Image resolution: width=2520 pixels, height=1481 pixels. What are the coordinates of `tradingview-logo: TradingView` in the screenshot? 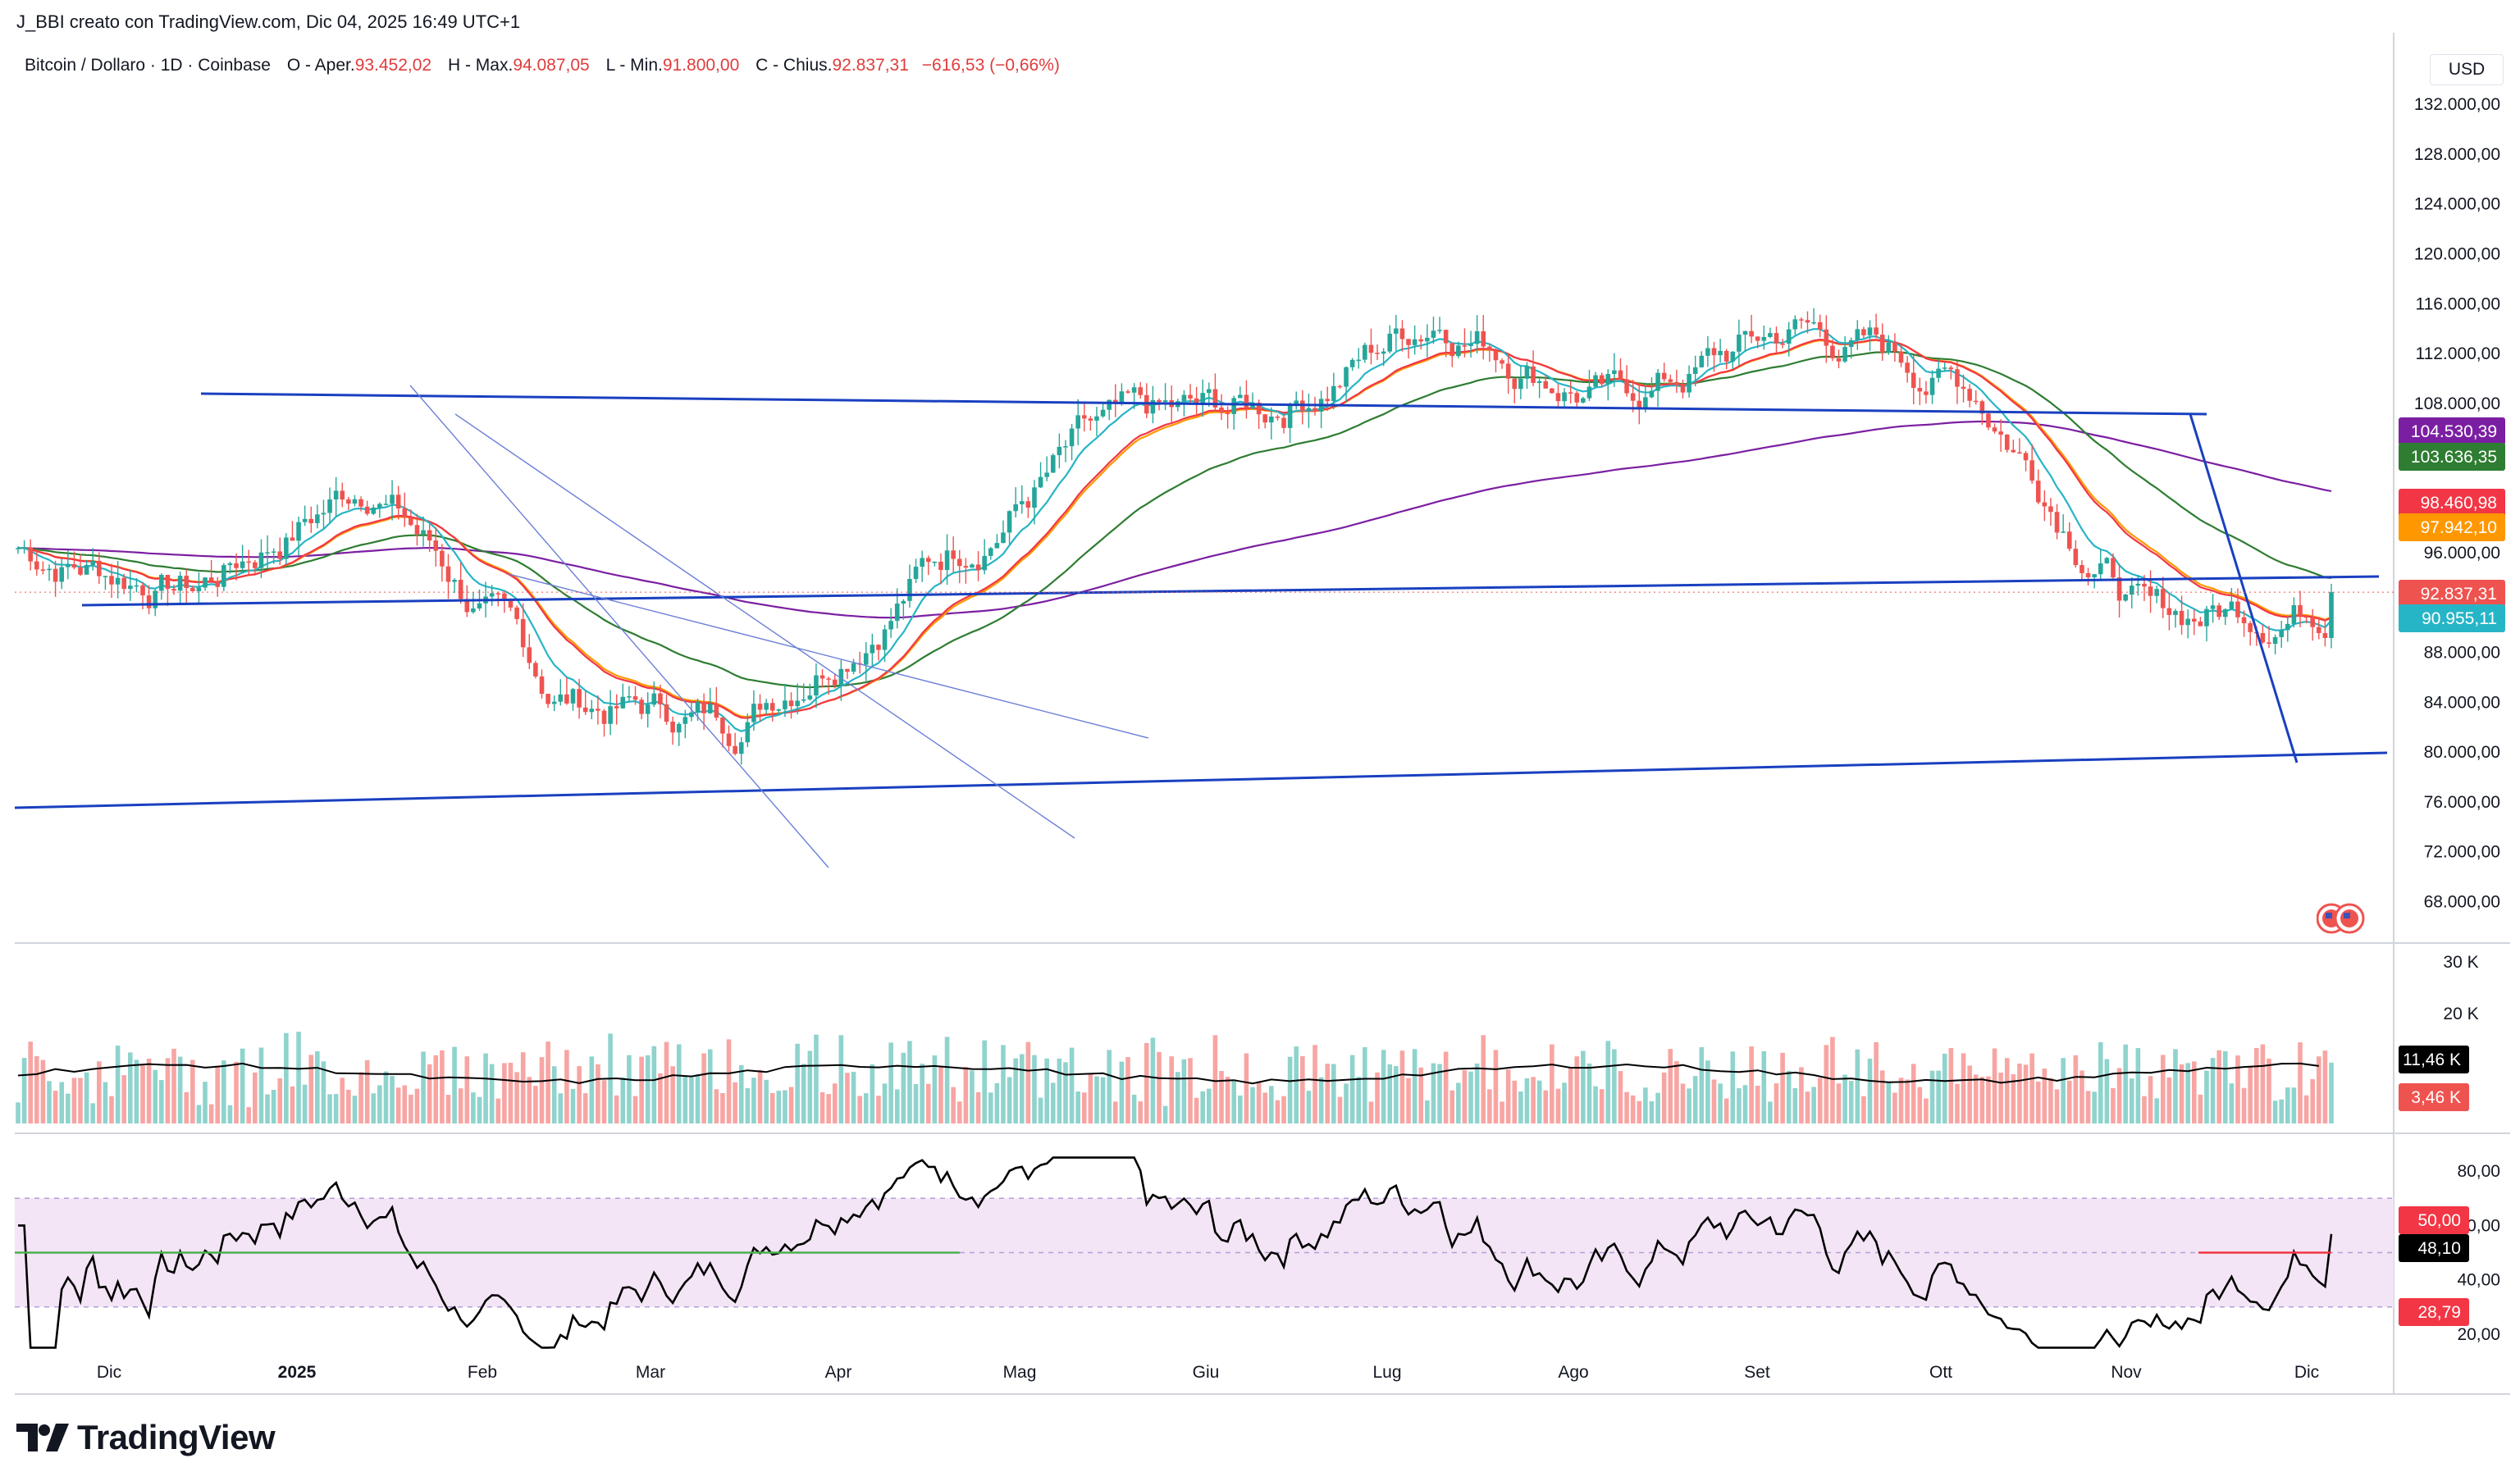 It's located at (146, 1437).